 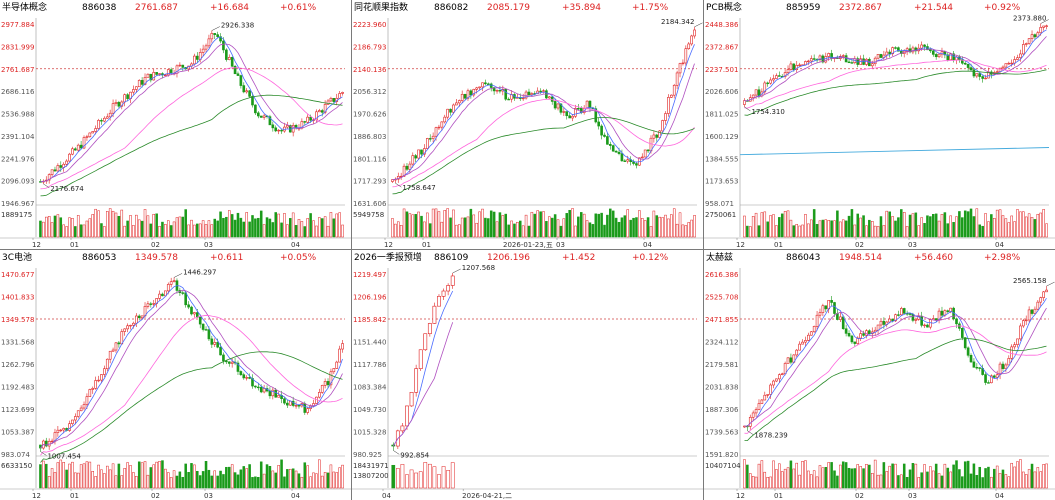 I want to click on x-axis-tick-label: 02, so click(x=155, y=496).